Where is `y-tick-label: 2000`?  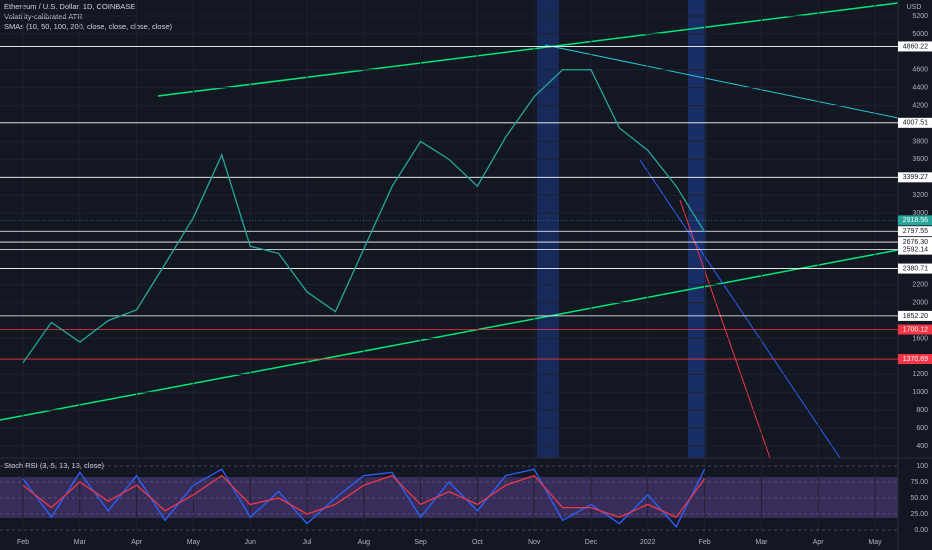
y-tick-label: 2000 is located at coordinates (920, 303).